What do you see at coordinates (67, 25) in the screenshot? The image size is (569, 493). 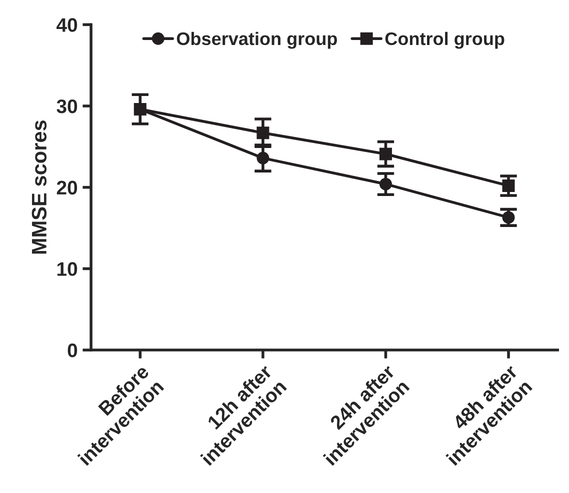 I see `y-tick-label: 40` at bounding box center [67, 25].